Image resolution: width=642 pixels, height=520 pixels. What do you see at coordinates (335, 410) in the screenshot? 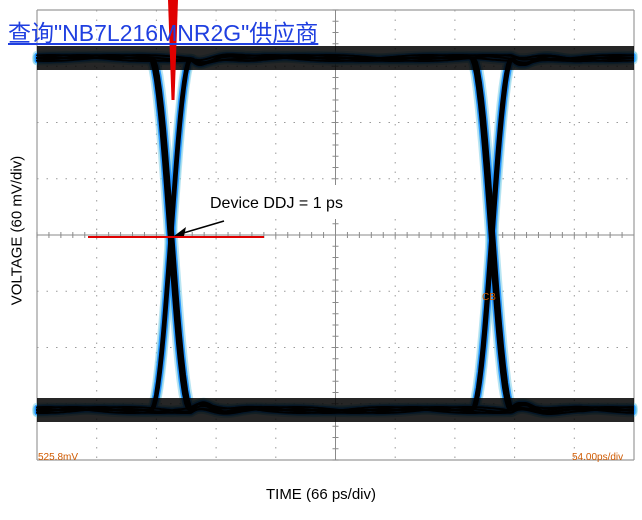
I see `eye-rail-low` at bounding box center [335, 410].